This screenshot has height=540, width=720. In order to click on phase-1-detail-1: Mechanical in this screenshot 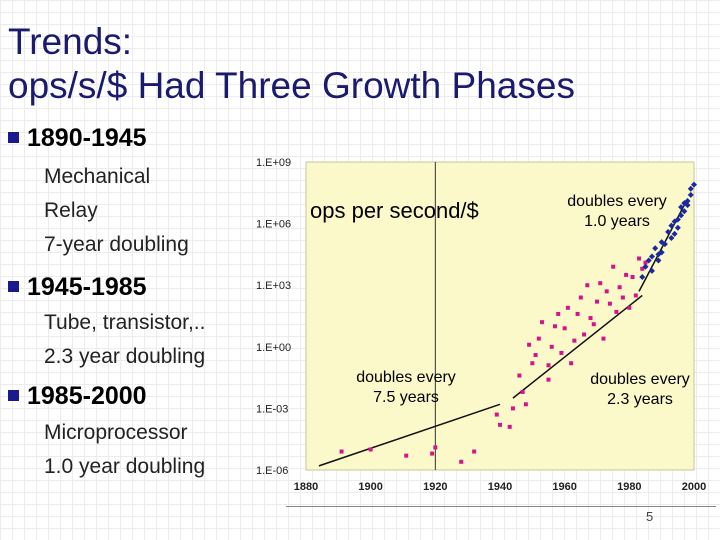, I will do `click(97, 176)`.